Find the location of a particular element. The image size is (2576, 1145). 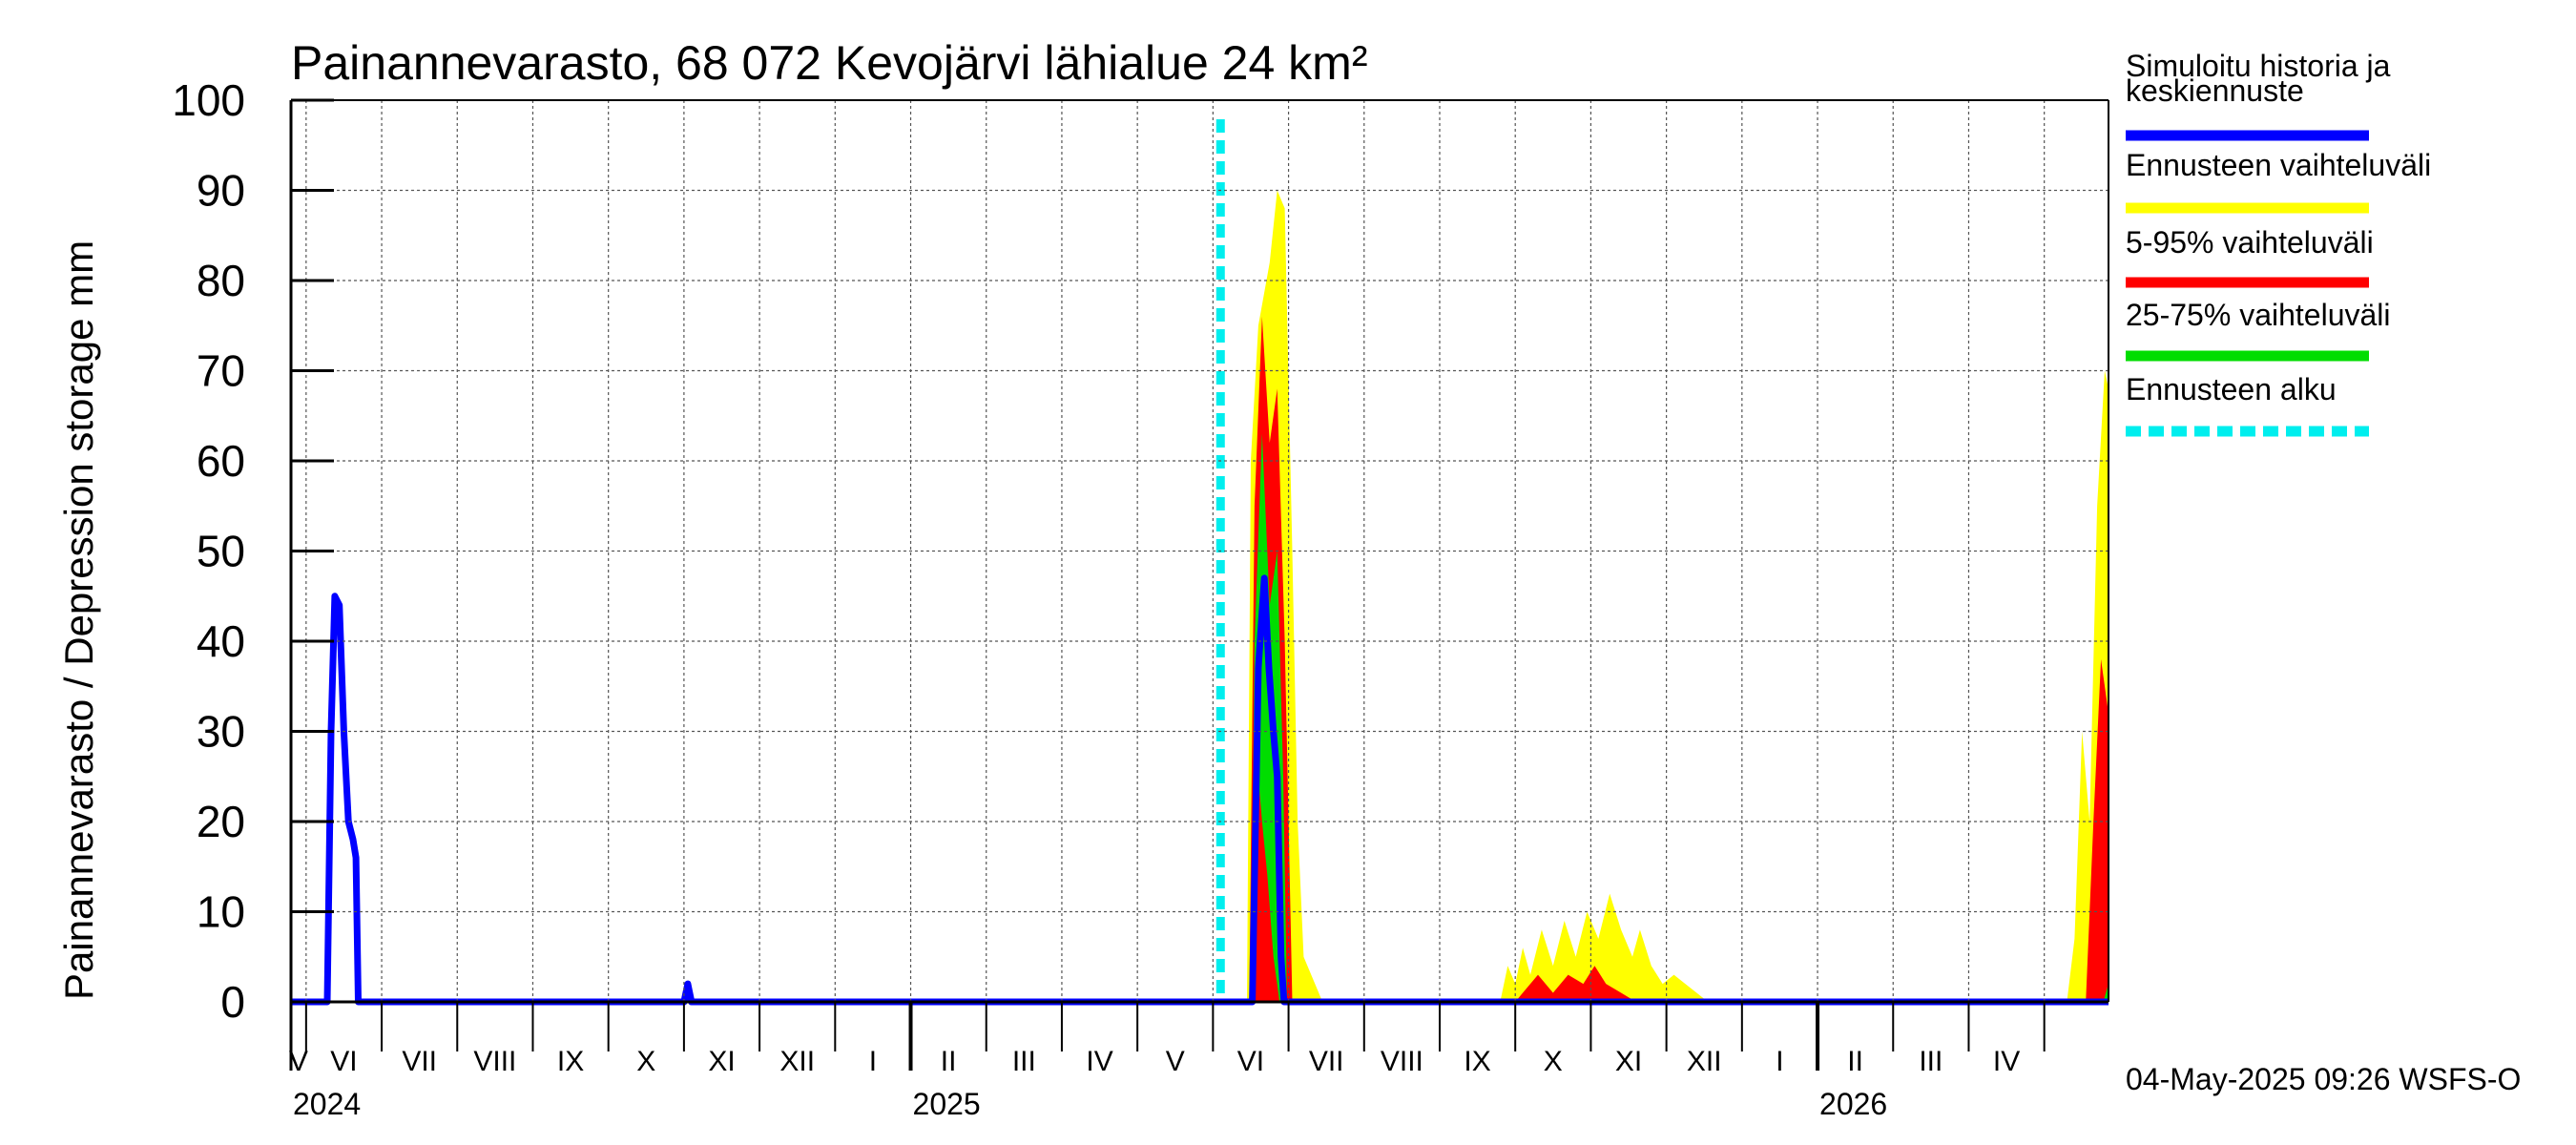

x-year-label: 2024 is located at coordinates (327, 1104).